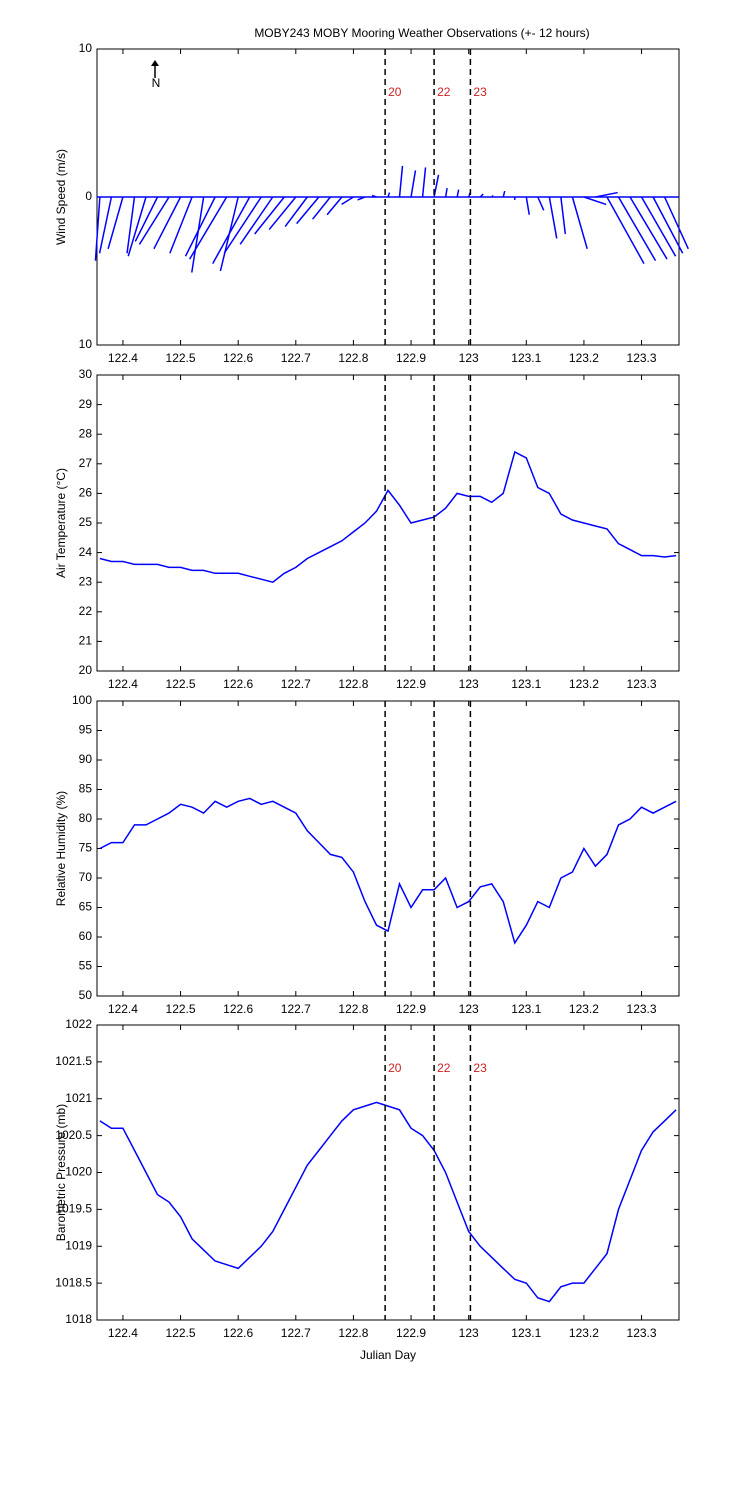  I want to click on y-tick-label: 1020, so click(78, 1172).